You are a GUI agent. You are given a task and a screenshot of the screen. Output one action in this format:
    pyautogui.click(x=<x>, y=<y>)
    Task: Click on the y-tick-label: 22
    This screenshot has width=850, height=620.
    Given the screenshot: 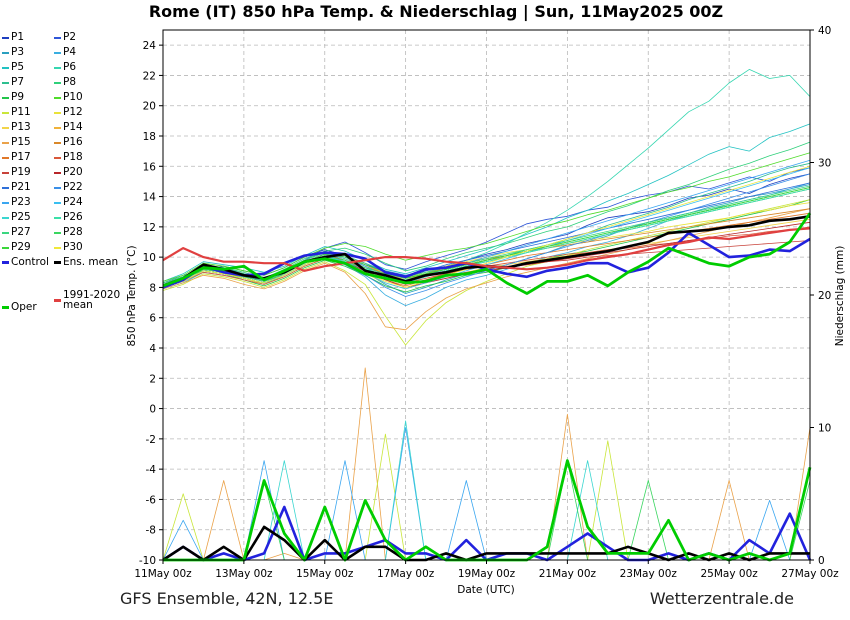 What is the action you would take?
    pyautogui.click(x=149, y=76)
    